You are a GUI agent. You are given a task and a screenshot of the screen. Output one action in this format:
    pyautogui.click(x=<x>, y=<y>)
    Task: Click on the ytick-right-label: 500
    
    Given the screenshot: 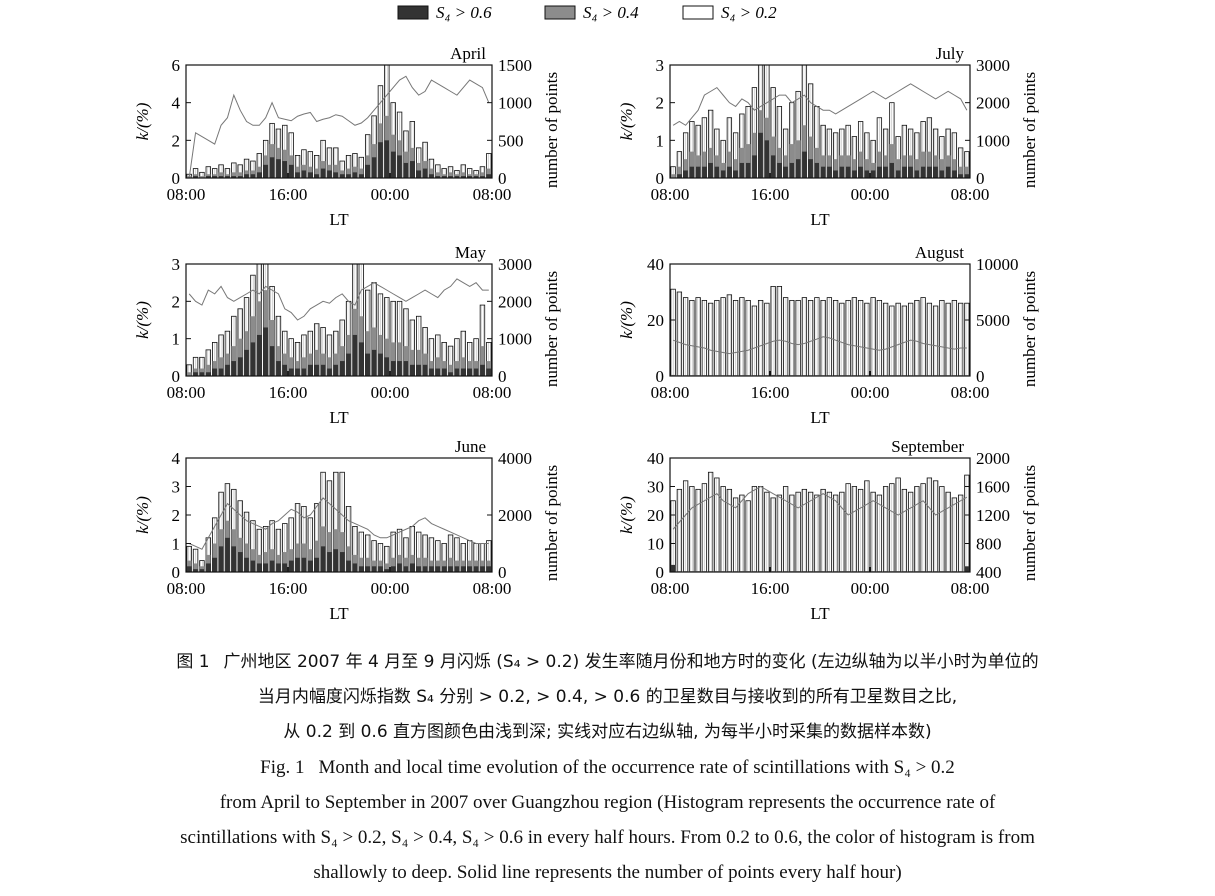 What is the action you would take?
    pyautogui.click(x=511, y=140)
    